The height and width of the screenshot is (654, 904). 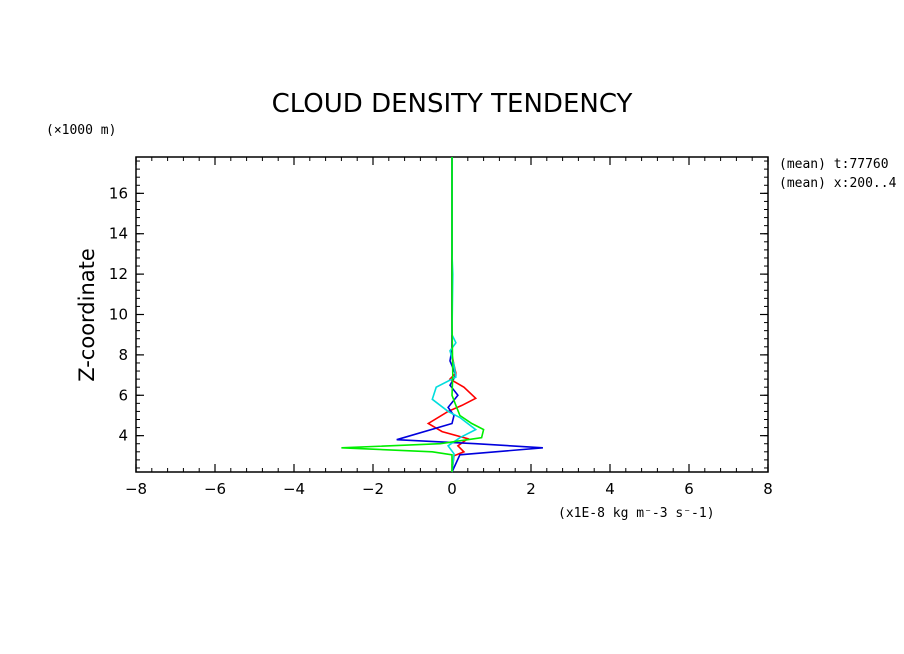 I want to click on data-series, so click(x=442, y=315).